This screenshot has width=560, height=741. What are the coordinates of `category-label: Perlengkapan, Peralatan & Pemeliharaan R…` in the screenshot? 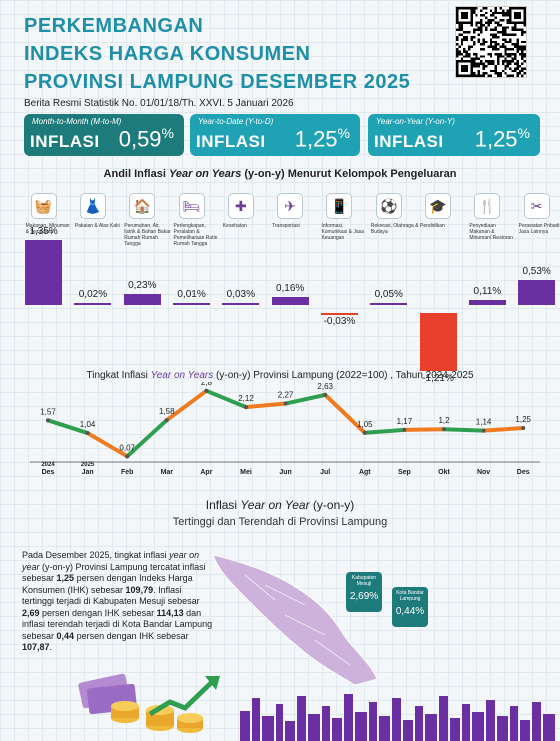 It's located at (195, 235).